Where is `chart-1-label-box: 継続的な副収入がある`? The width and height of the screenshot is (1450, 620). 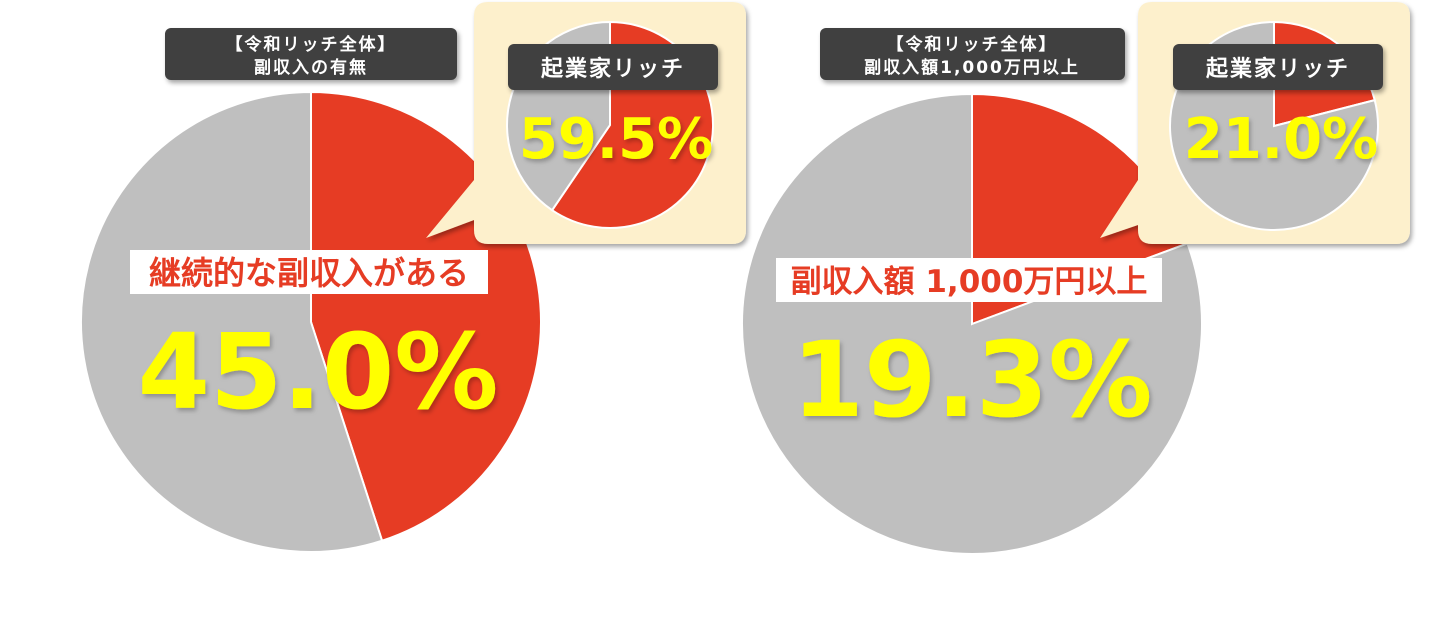 chart-1-label-box: 継続的な副収入がある is located at coordinates (309, 272).